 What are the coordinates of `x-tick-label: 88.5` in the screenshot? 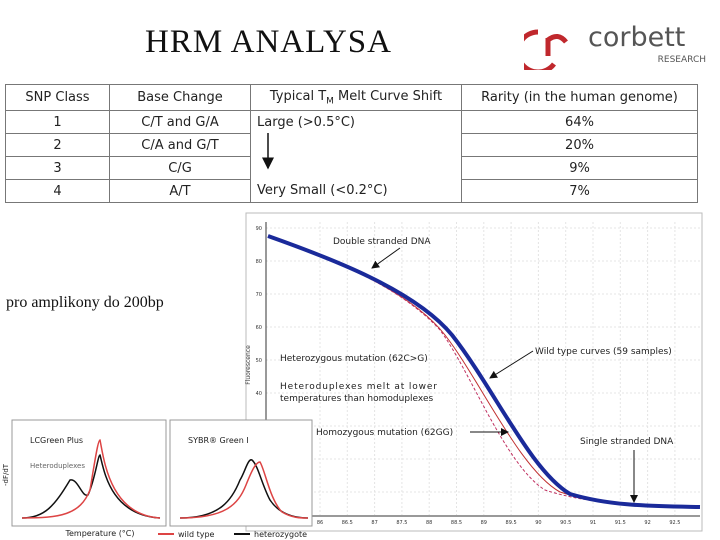 It's located at (456, 523).